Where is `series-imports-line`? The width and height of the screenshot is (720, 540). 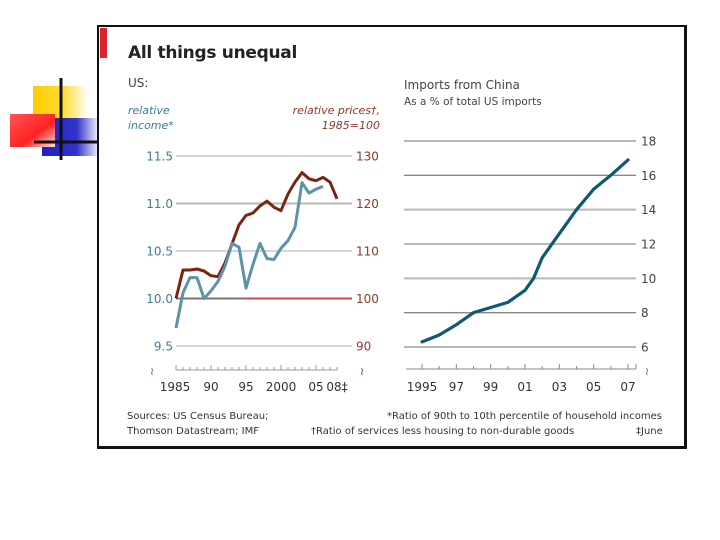 series-imports-line is located at coordinates (525, 251).